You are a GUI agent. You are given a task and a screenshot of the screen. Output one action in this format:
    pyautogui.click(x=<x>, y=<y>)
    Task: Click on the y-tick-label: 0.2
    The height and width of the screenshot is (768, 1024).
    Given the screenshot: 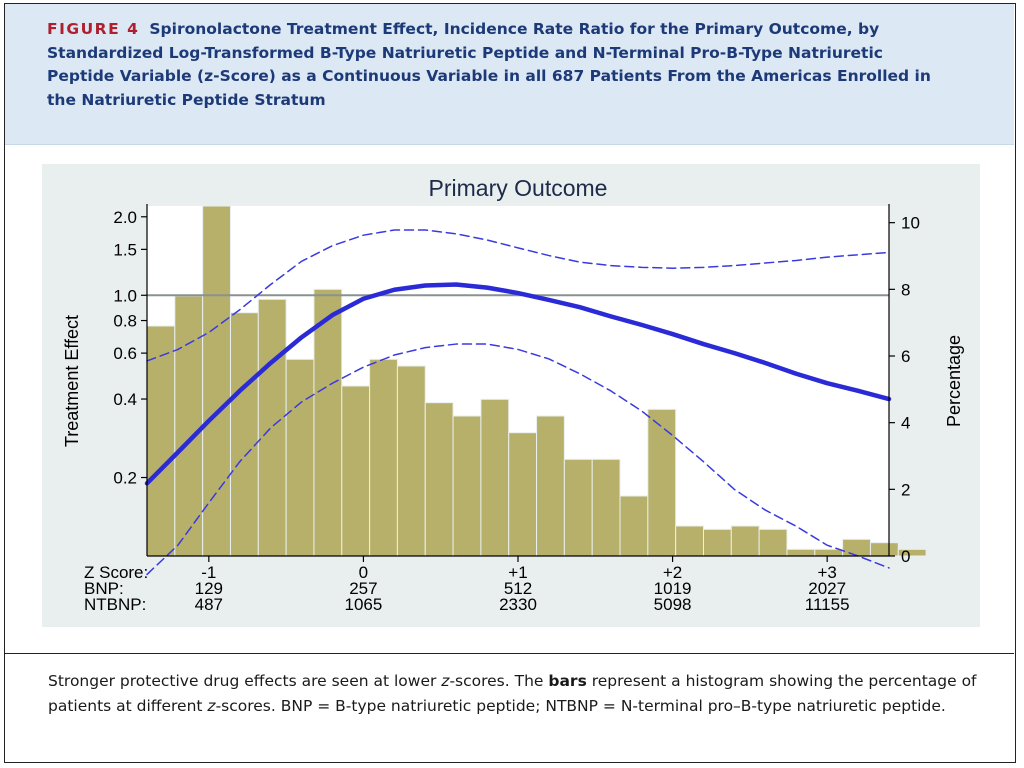 What is the action you would take?
    pyautogui.click(x=125, y=478)
    